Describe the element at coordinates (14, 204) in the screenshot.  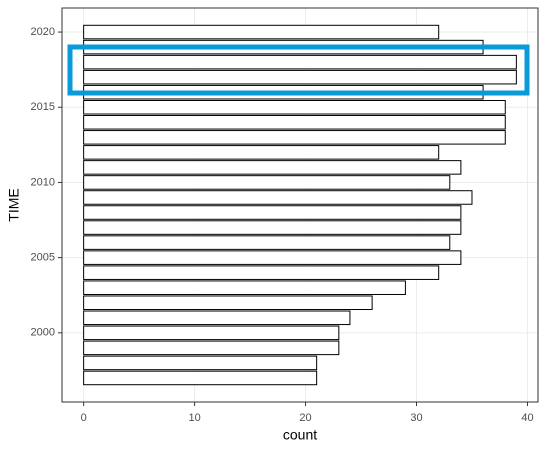
I see `y-axis-title: TIME` at that location.